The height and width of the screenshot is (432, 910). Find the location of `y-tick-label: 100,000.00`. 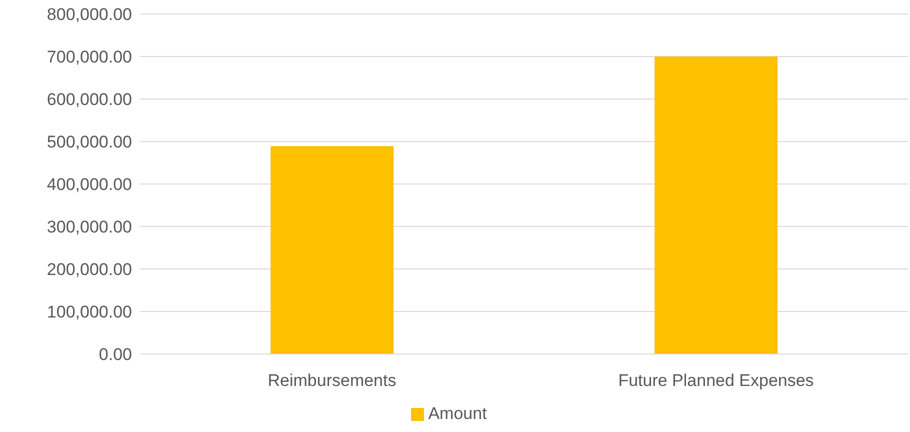

y-tick-label: 100,000.00 is located at coordinates (89, 312).